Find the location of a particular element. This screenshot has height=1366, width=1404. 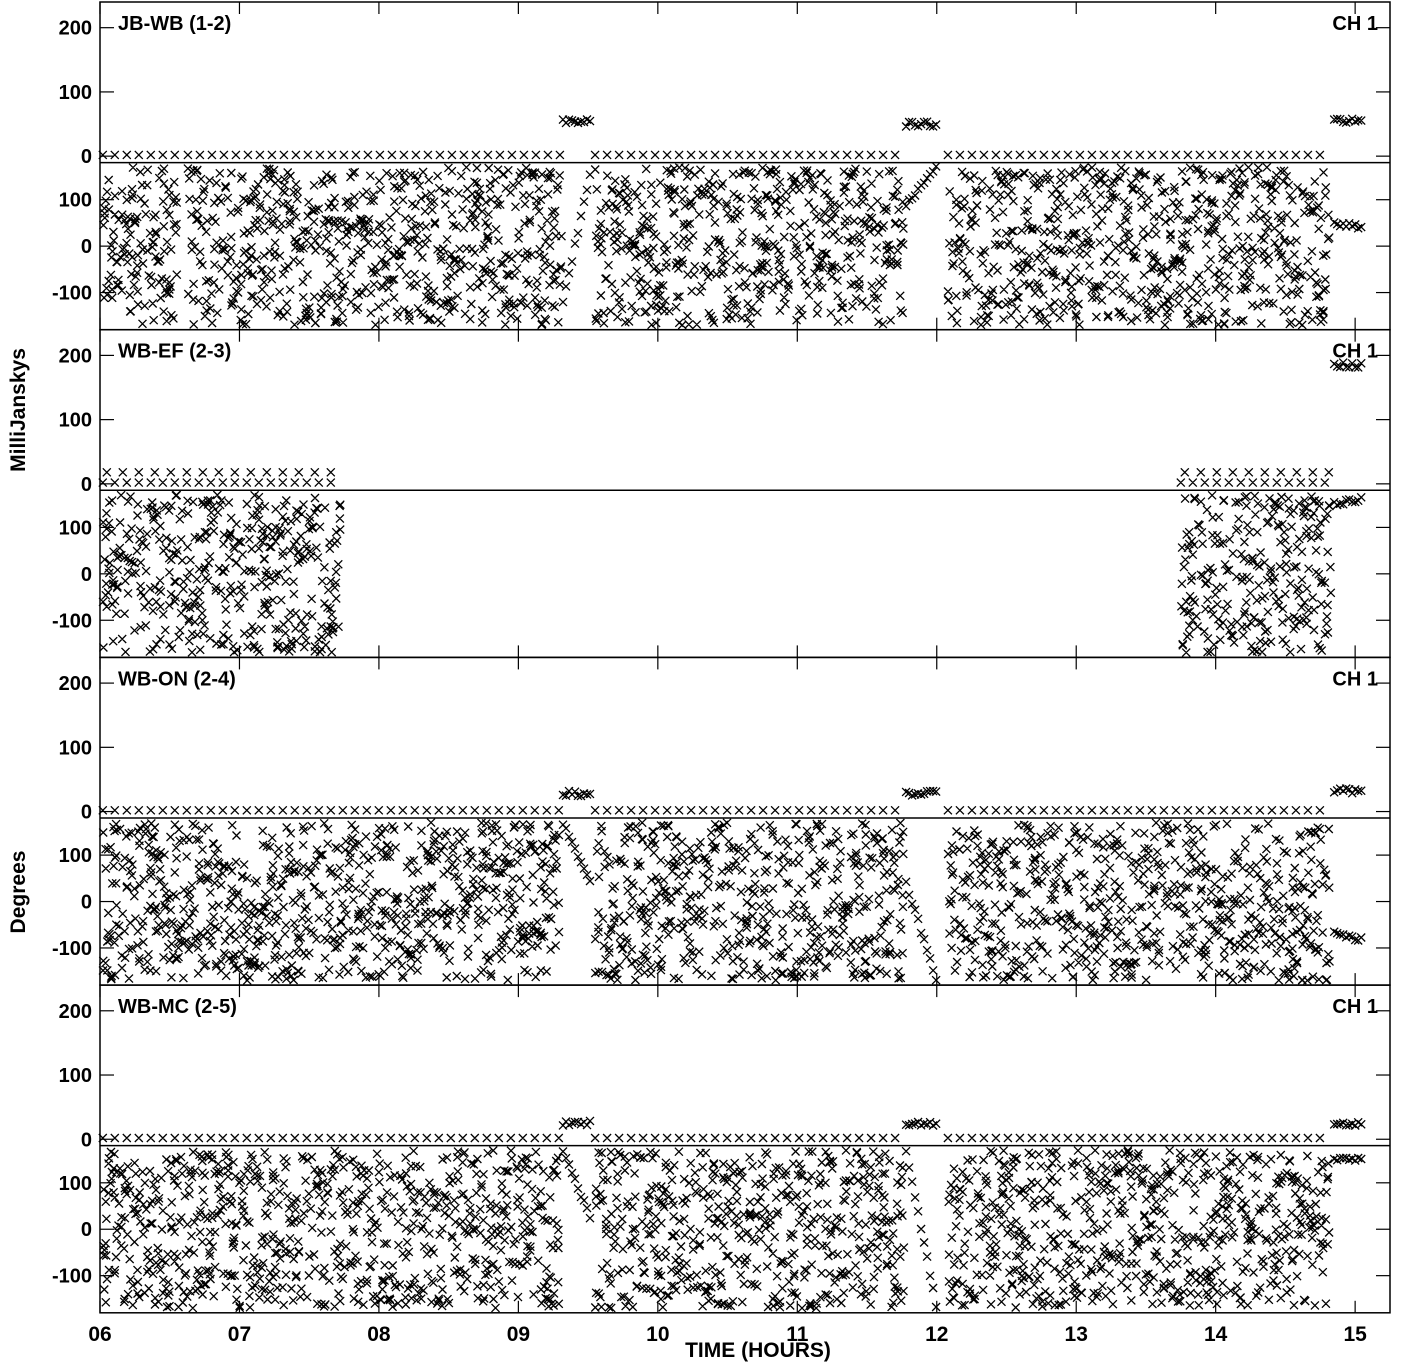

y-axis-label-amplitude: MilliJanskys is located at coordinates (18, 410).